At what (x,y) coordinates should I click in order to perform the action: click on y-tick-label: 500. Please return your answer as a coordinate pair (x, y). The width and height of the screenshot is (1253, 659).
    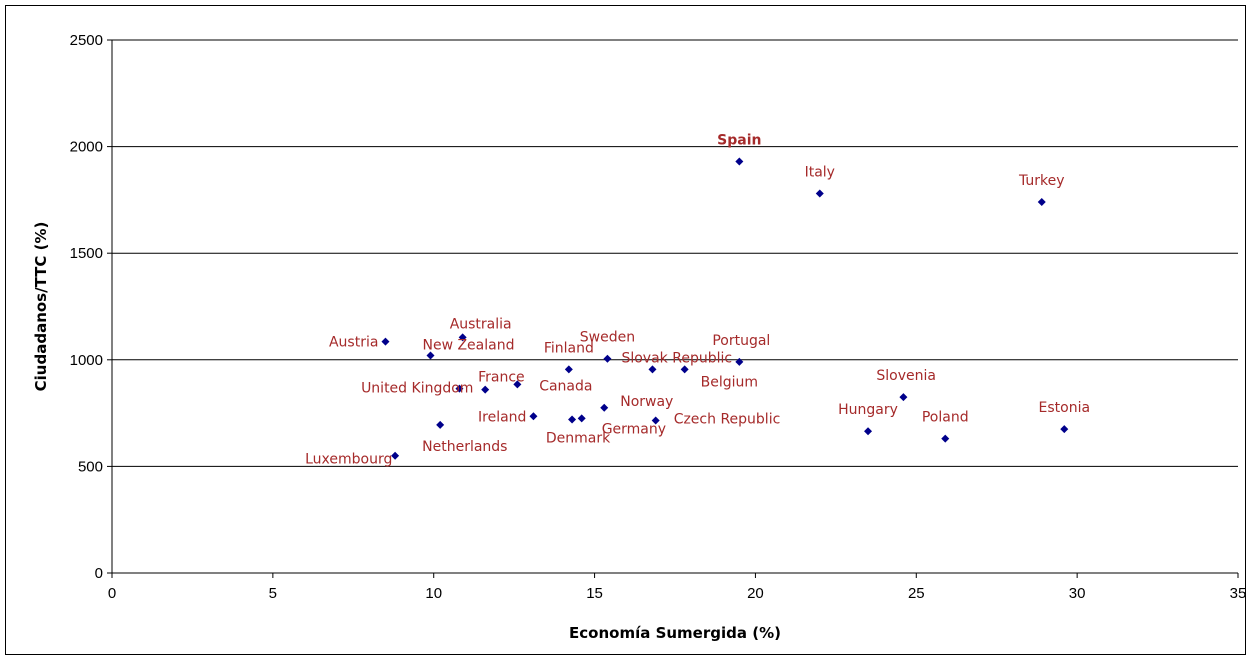
    Looking at the image, I should click on (90, 466).